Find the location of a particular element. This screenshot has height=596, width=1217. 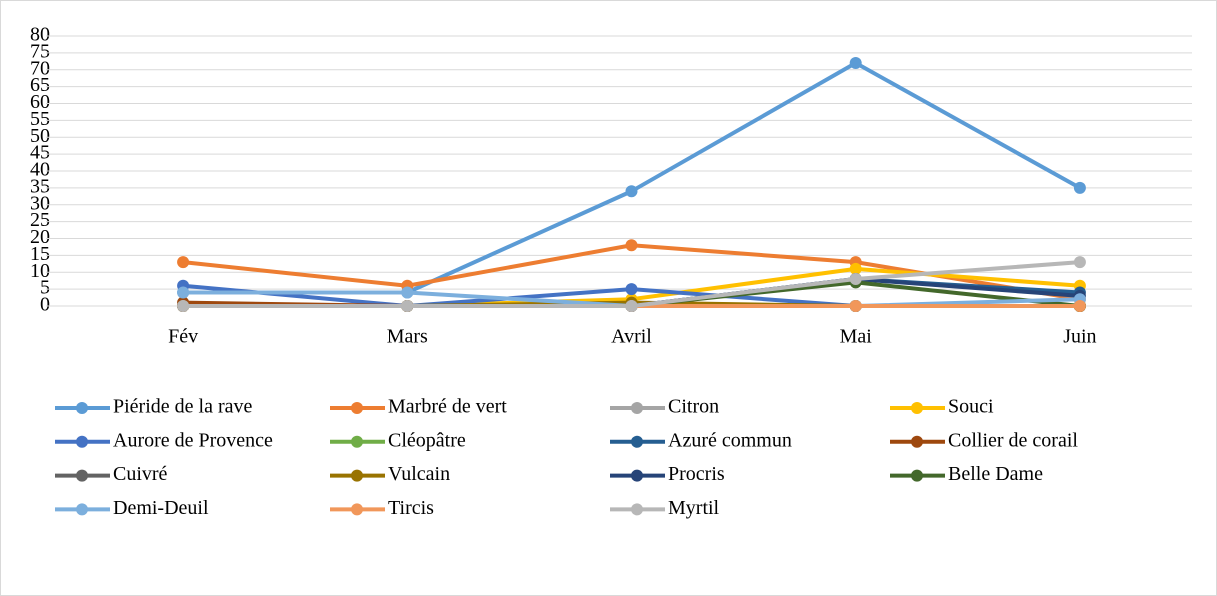

y-tick-label: 40 is located at coordinates (40, 170).